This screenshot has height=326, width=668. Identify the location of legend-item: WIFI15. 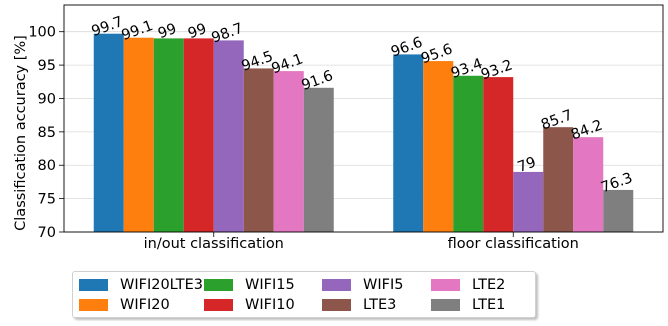
(249, 285).